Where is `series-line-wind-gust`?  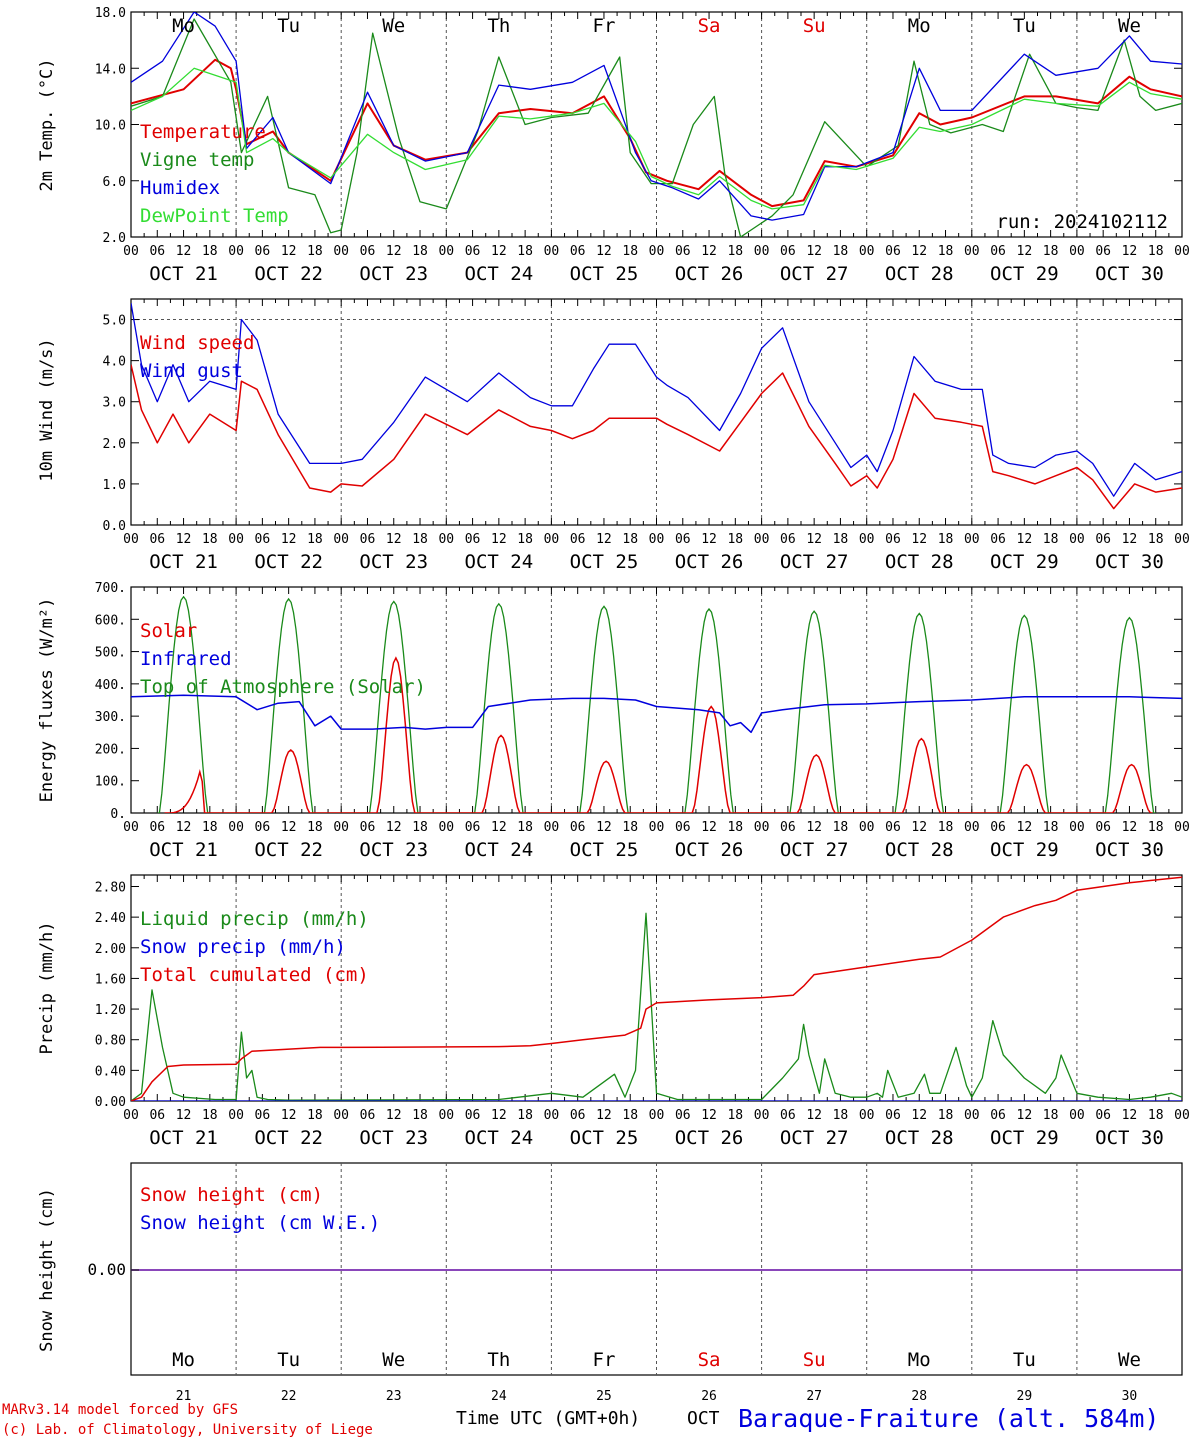 series-line-wind-gust is located at coordinates (656, 399).